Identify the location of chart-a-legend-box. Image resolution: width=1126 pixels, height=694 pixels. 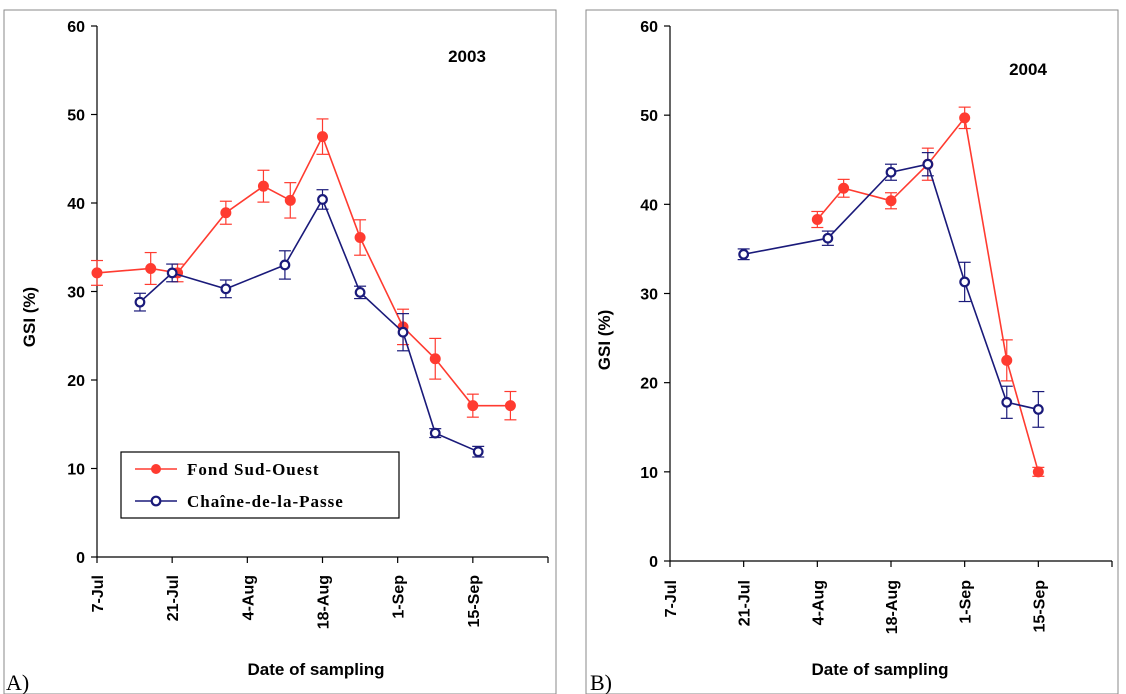
(260, 485).